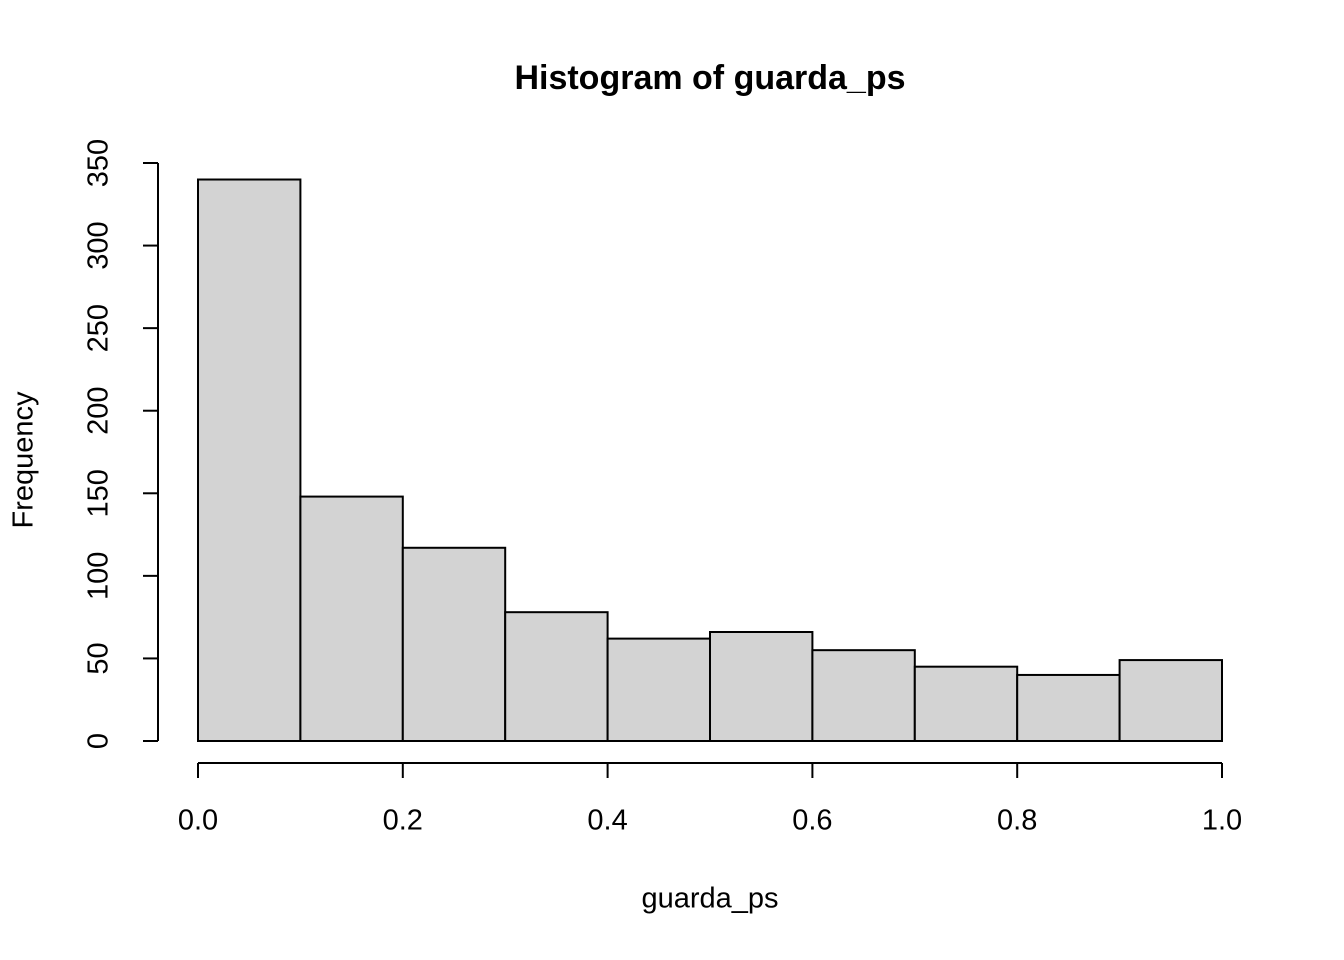 This screenshot has width=1344, height=960. I want to click on x-tick-label: 0.2, so click(403, 821).